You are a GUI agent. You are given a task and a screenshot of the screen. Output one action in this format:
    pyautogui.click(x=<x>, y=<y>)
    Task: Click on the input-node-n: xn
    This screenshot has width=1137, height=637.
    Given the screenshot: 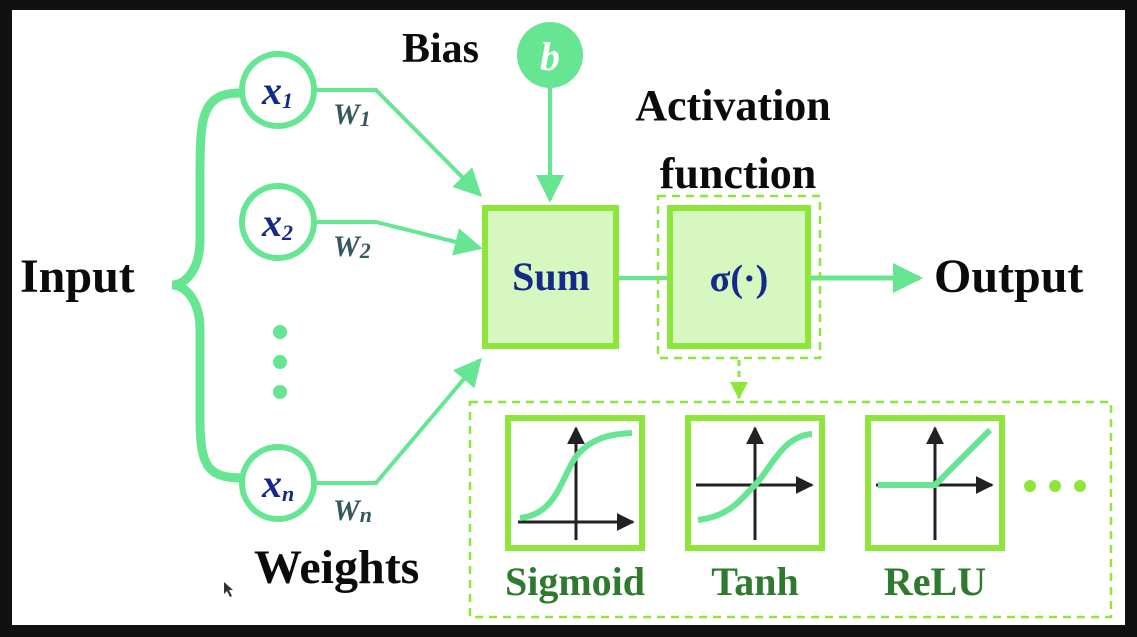 What is the action you would take?
    pyautogui.click(x=278, y=483)
    